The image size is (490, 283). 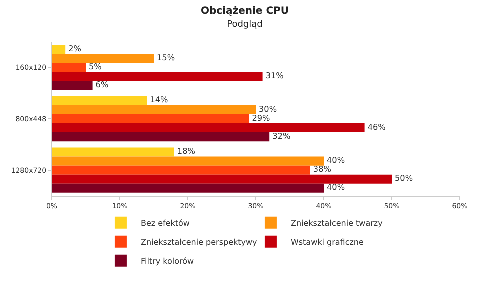 I want to click on chart-title: Obciążenie CPU, so click(x=245, y=12).